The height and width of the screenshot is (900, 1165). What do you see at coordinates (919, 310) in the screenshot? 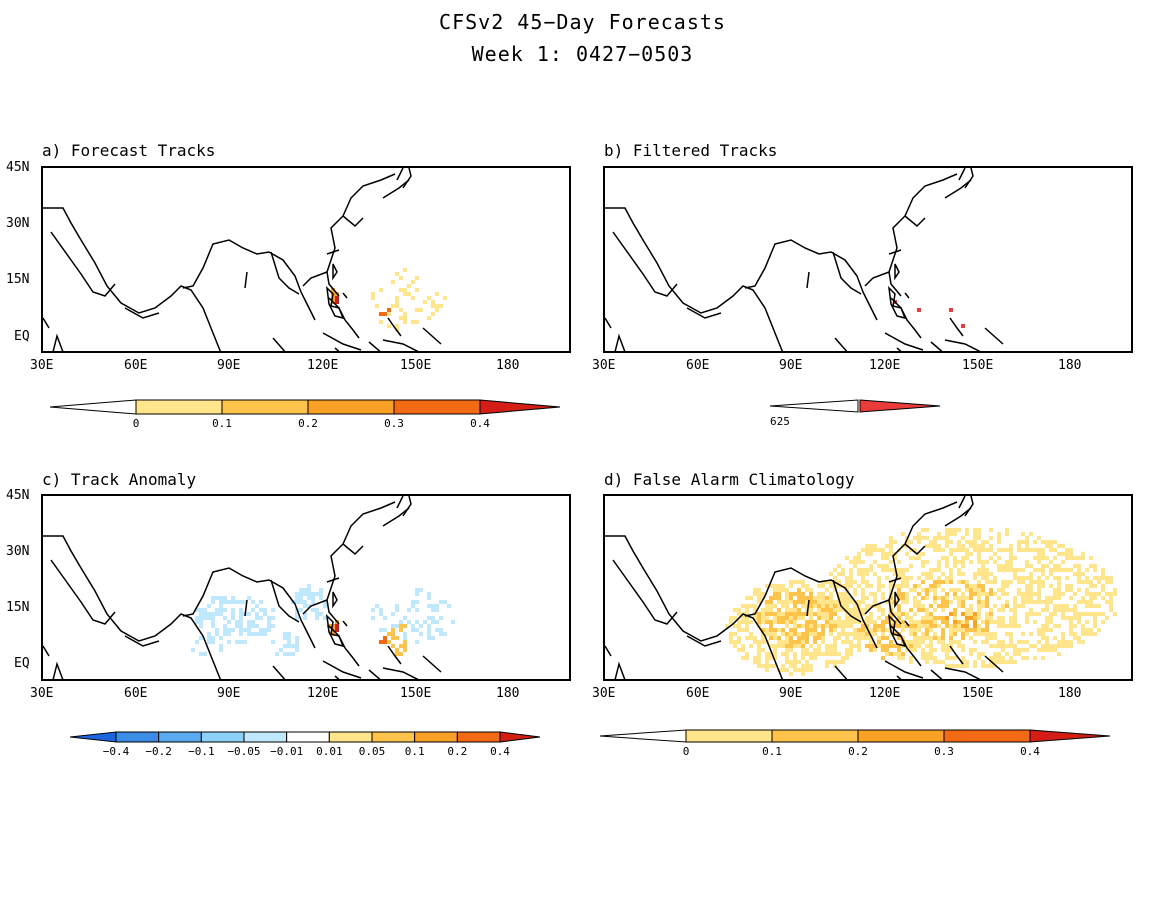
I see `filtered-track-cell` at bounding box center [919, 310].